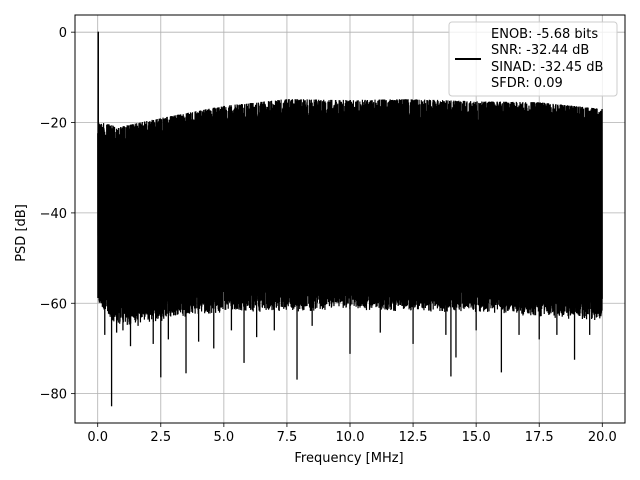 Image resolution: width=640 pixels, height=480 pixels. What do you see at coordinates (602, 437) in the screenshot?
I see `x-tick-label: 20.0` at bounding box center [602, 437].